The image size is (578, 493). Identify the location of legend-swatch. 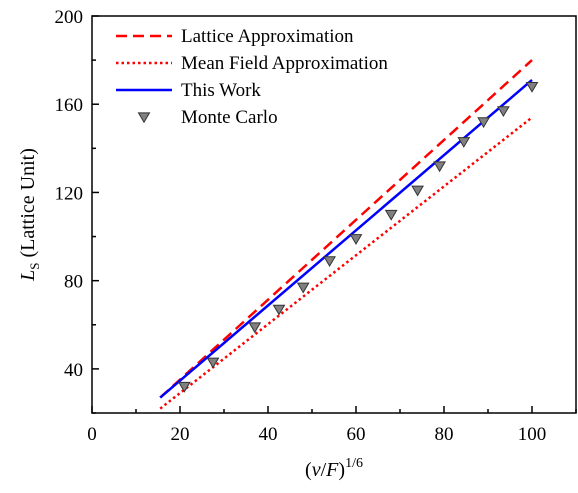
(144, 118).